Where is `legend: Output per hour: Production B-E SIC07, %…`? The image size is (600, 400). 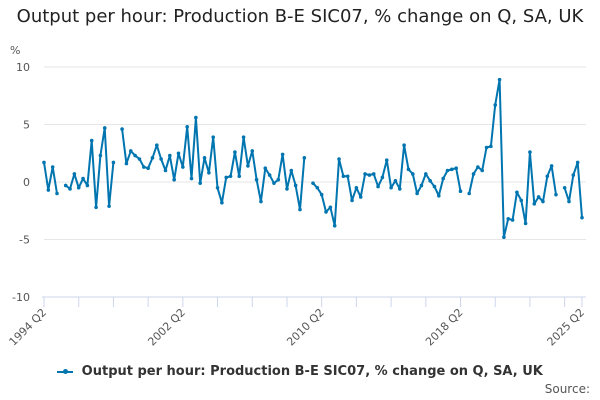
legend: Output per hour: Production B-E SIC07, %… is located at coordinates (300, 371).